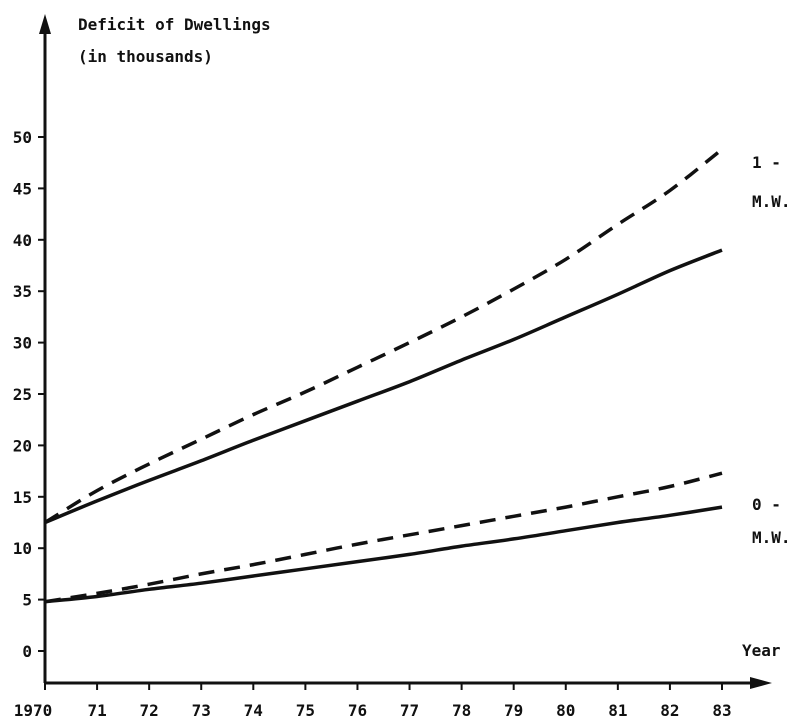 The image size is (812, 721). I want to click on y-axis-ticks: 0 5 10 15 20 25 30 35 40 45 50, so click(29, 394).